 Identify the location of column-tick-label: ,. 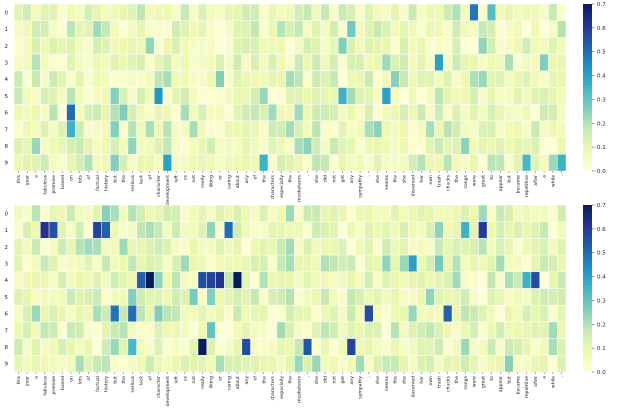
(308, 175).